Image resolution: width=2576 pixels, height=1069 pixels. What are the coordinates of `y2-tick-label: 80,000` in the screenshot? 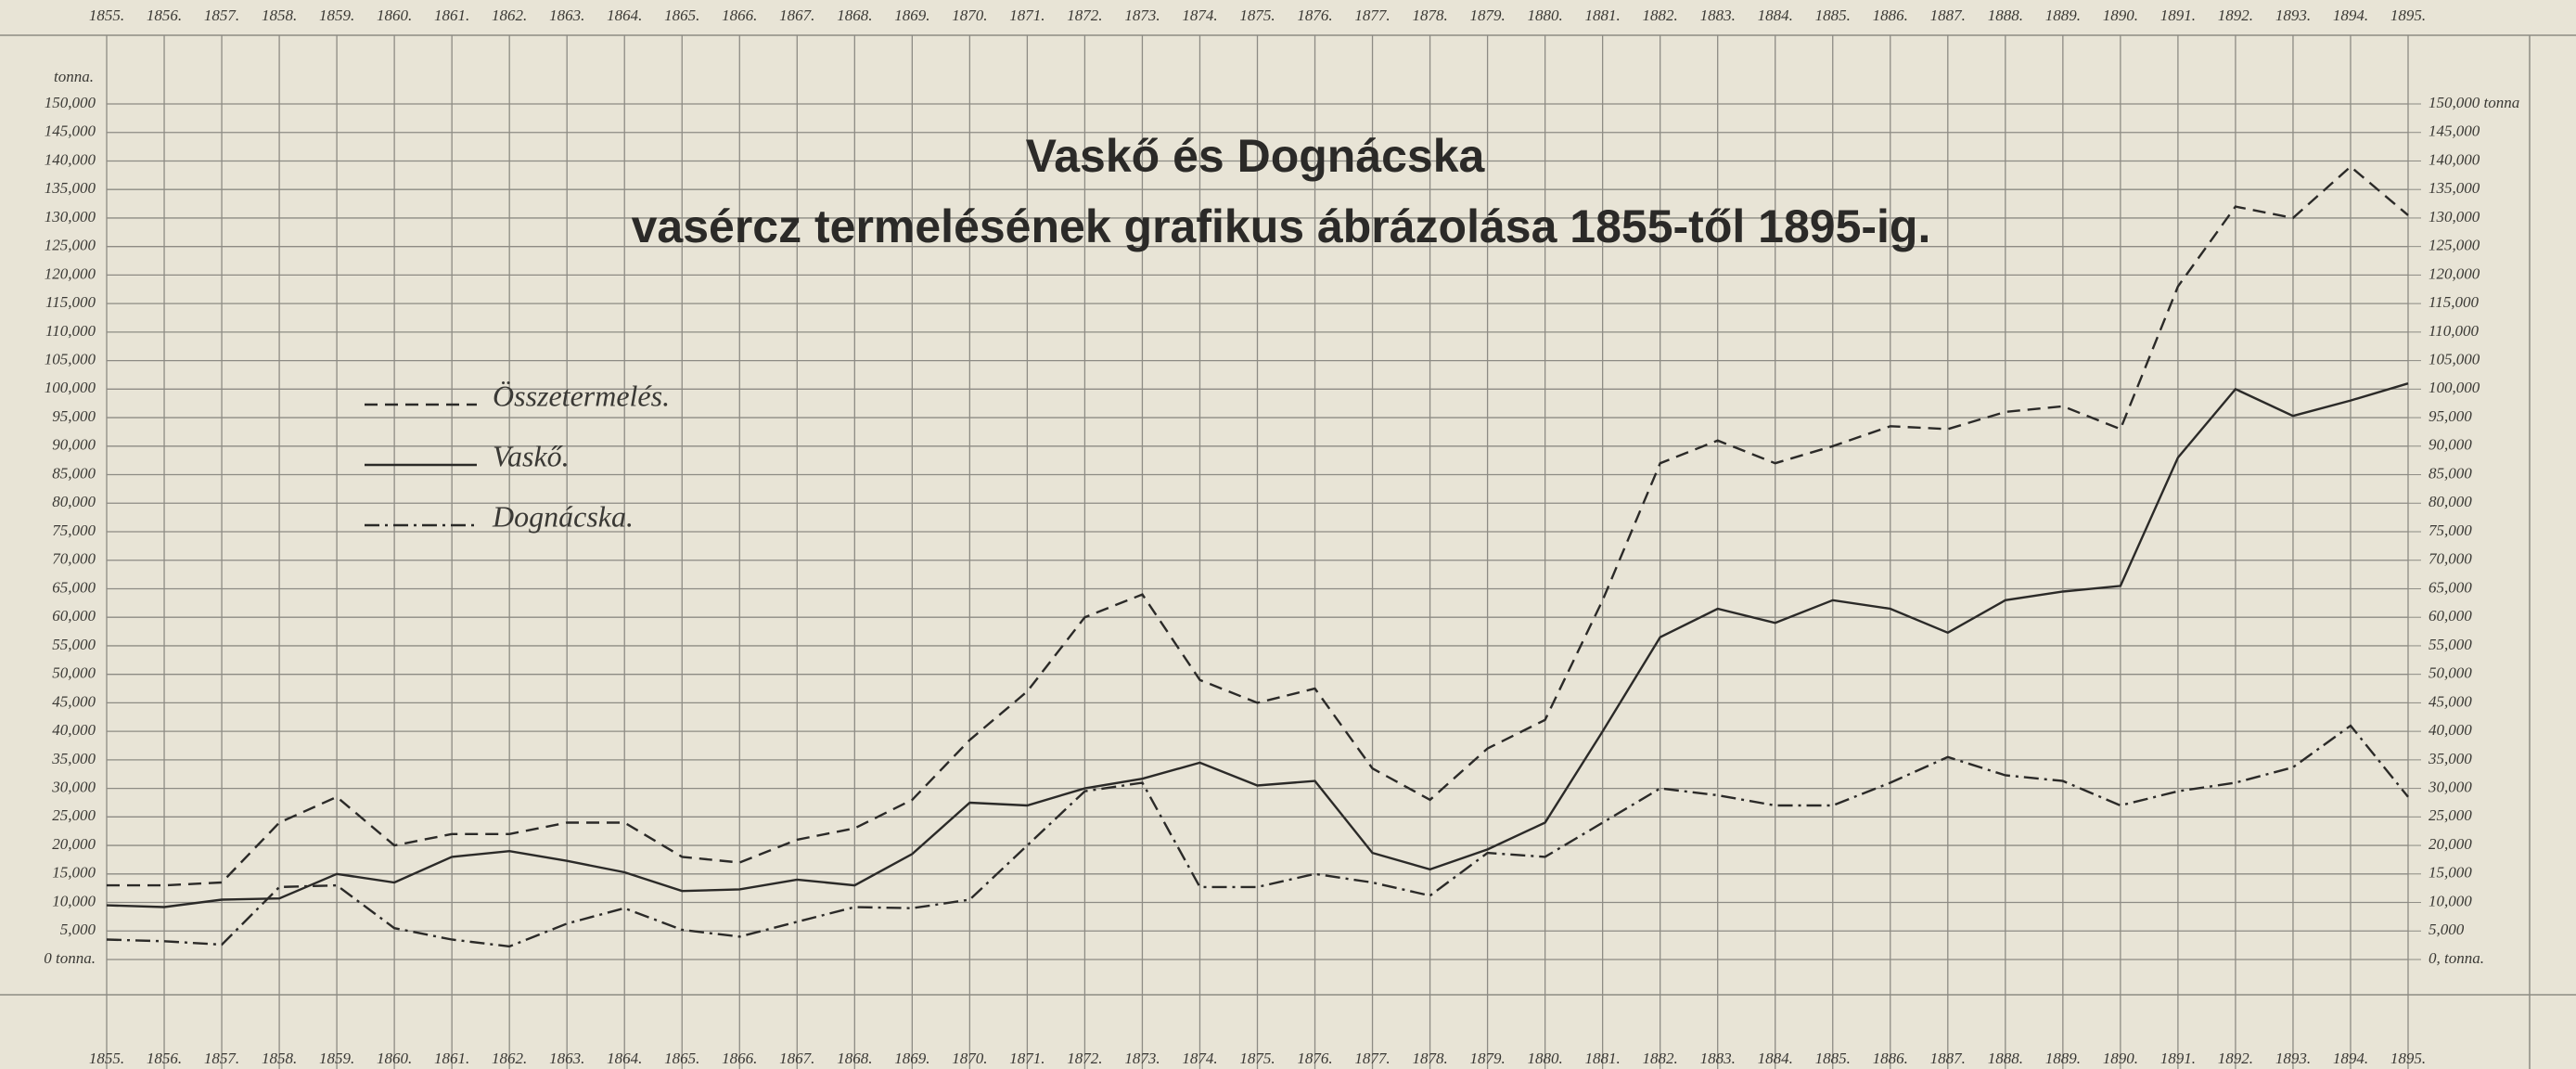 It's located at (2450, 502).